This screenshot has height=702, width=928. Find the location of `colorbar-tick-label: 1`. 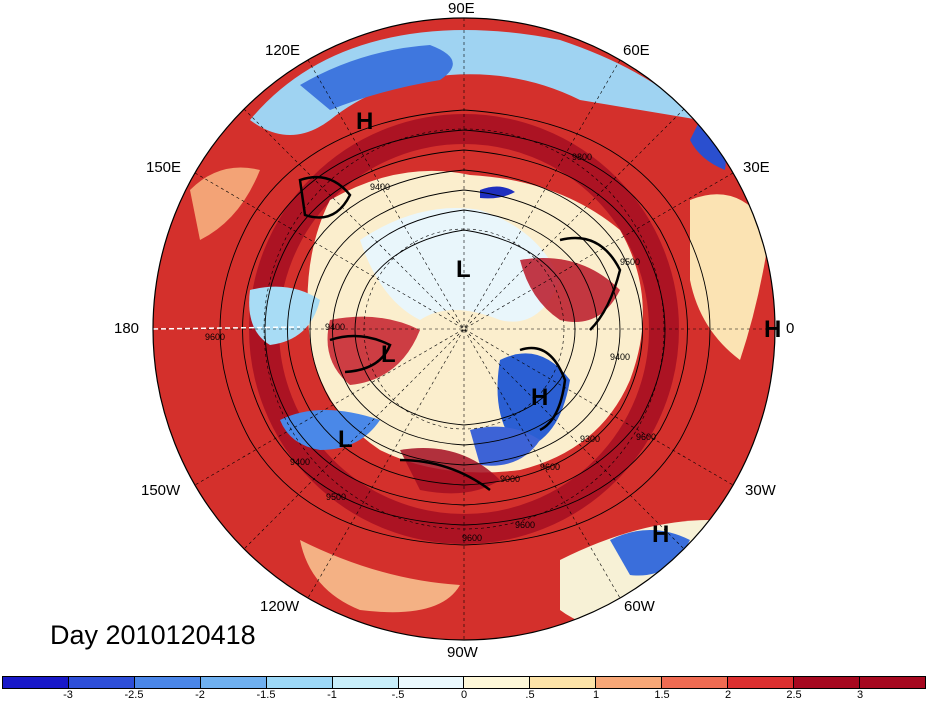

colorbar-tick-label: 1 is located at coordinates (596, 695).